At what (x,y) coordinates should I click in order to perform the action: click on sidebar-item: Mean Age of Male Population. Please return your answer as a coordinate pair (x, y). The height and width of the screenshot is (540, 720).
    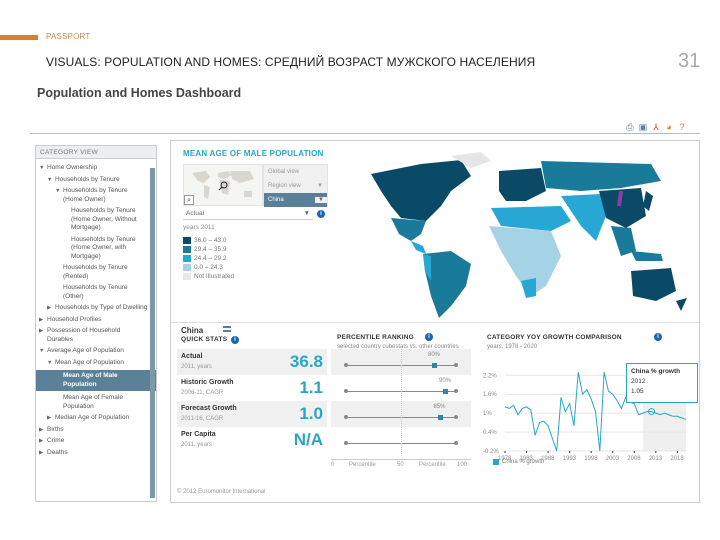
    Looking at the image, I should click on (96, 380).